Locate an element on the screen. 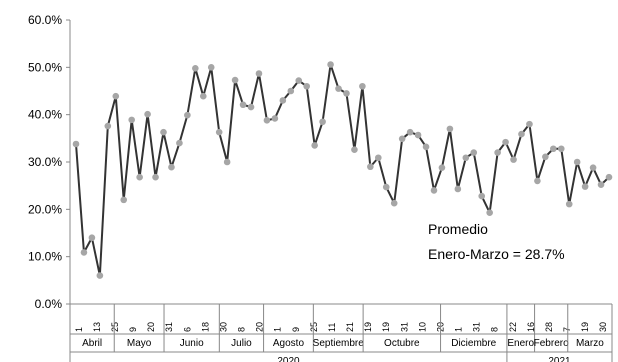 The height and width of the screenshot is (362, 618). month-label: Enero is located at coordinates (520, 343).